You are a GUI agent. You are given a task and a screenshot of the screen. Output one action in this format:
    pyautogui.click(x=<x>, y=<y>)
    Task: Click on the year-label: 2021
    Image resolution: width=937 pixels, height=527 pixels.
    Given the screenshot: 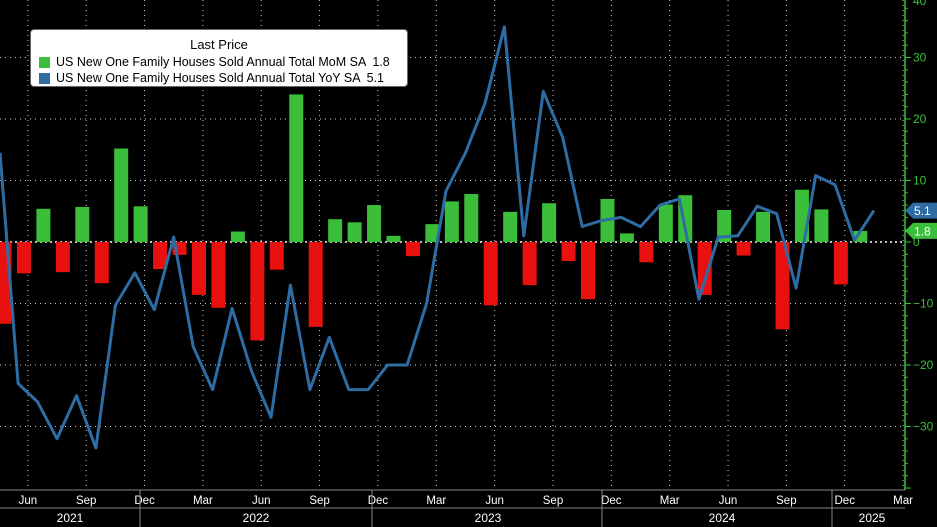 What is the action you would take?
    pyautogui.click(x=70, y=518)
    